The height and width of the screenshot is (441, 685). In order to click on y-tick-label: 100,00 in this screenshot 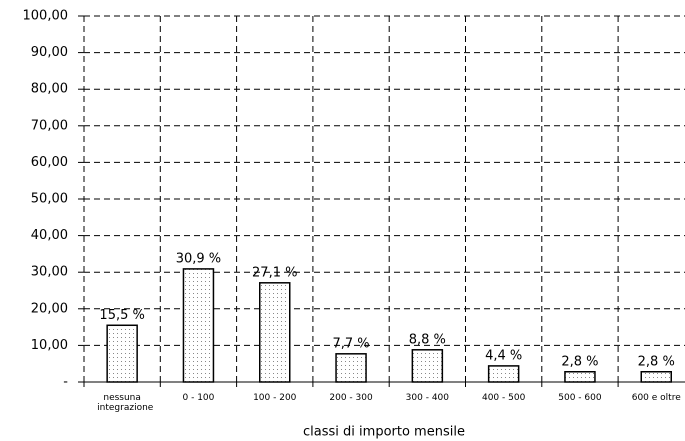, I will do `click(46, 16)`.